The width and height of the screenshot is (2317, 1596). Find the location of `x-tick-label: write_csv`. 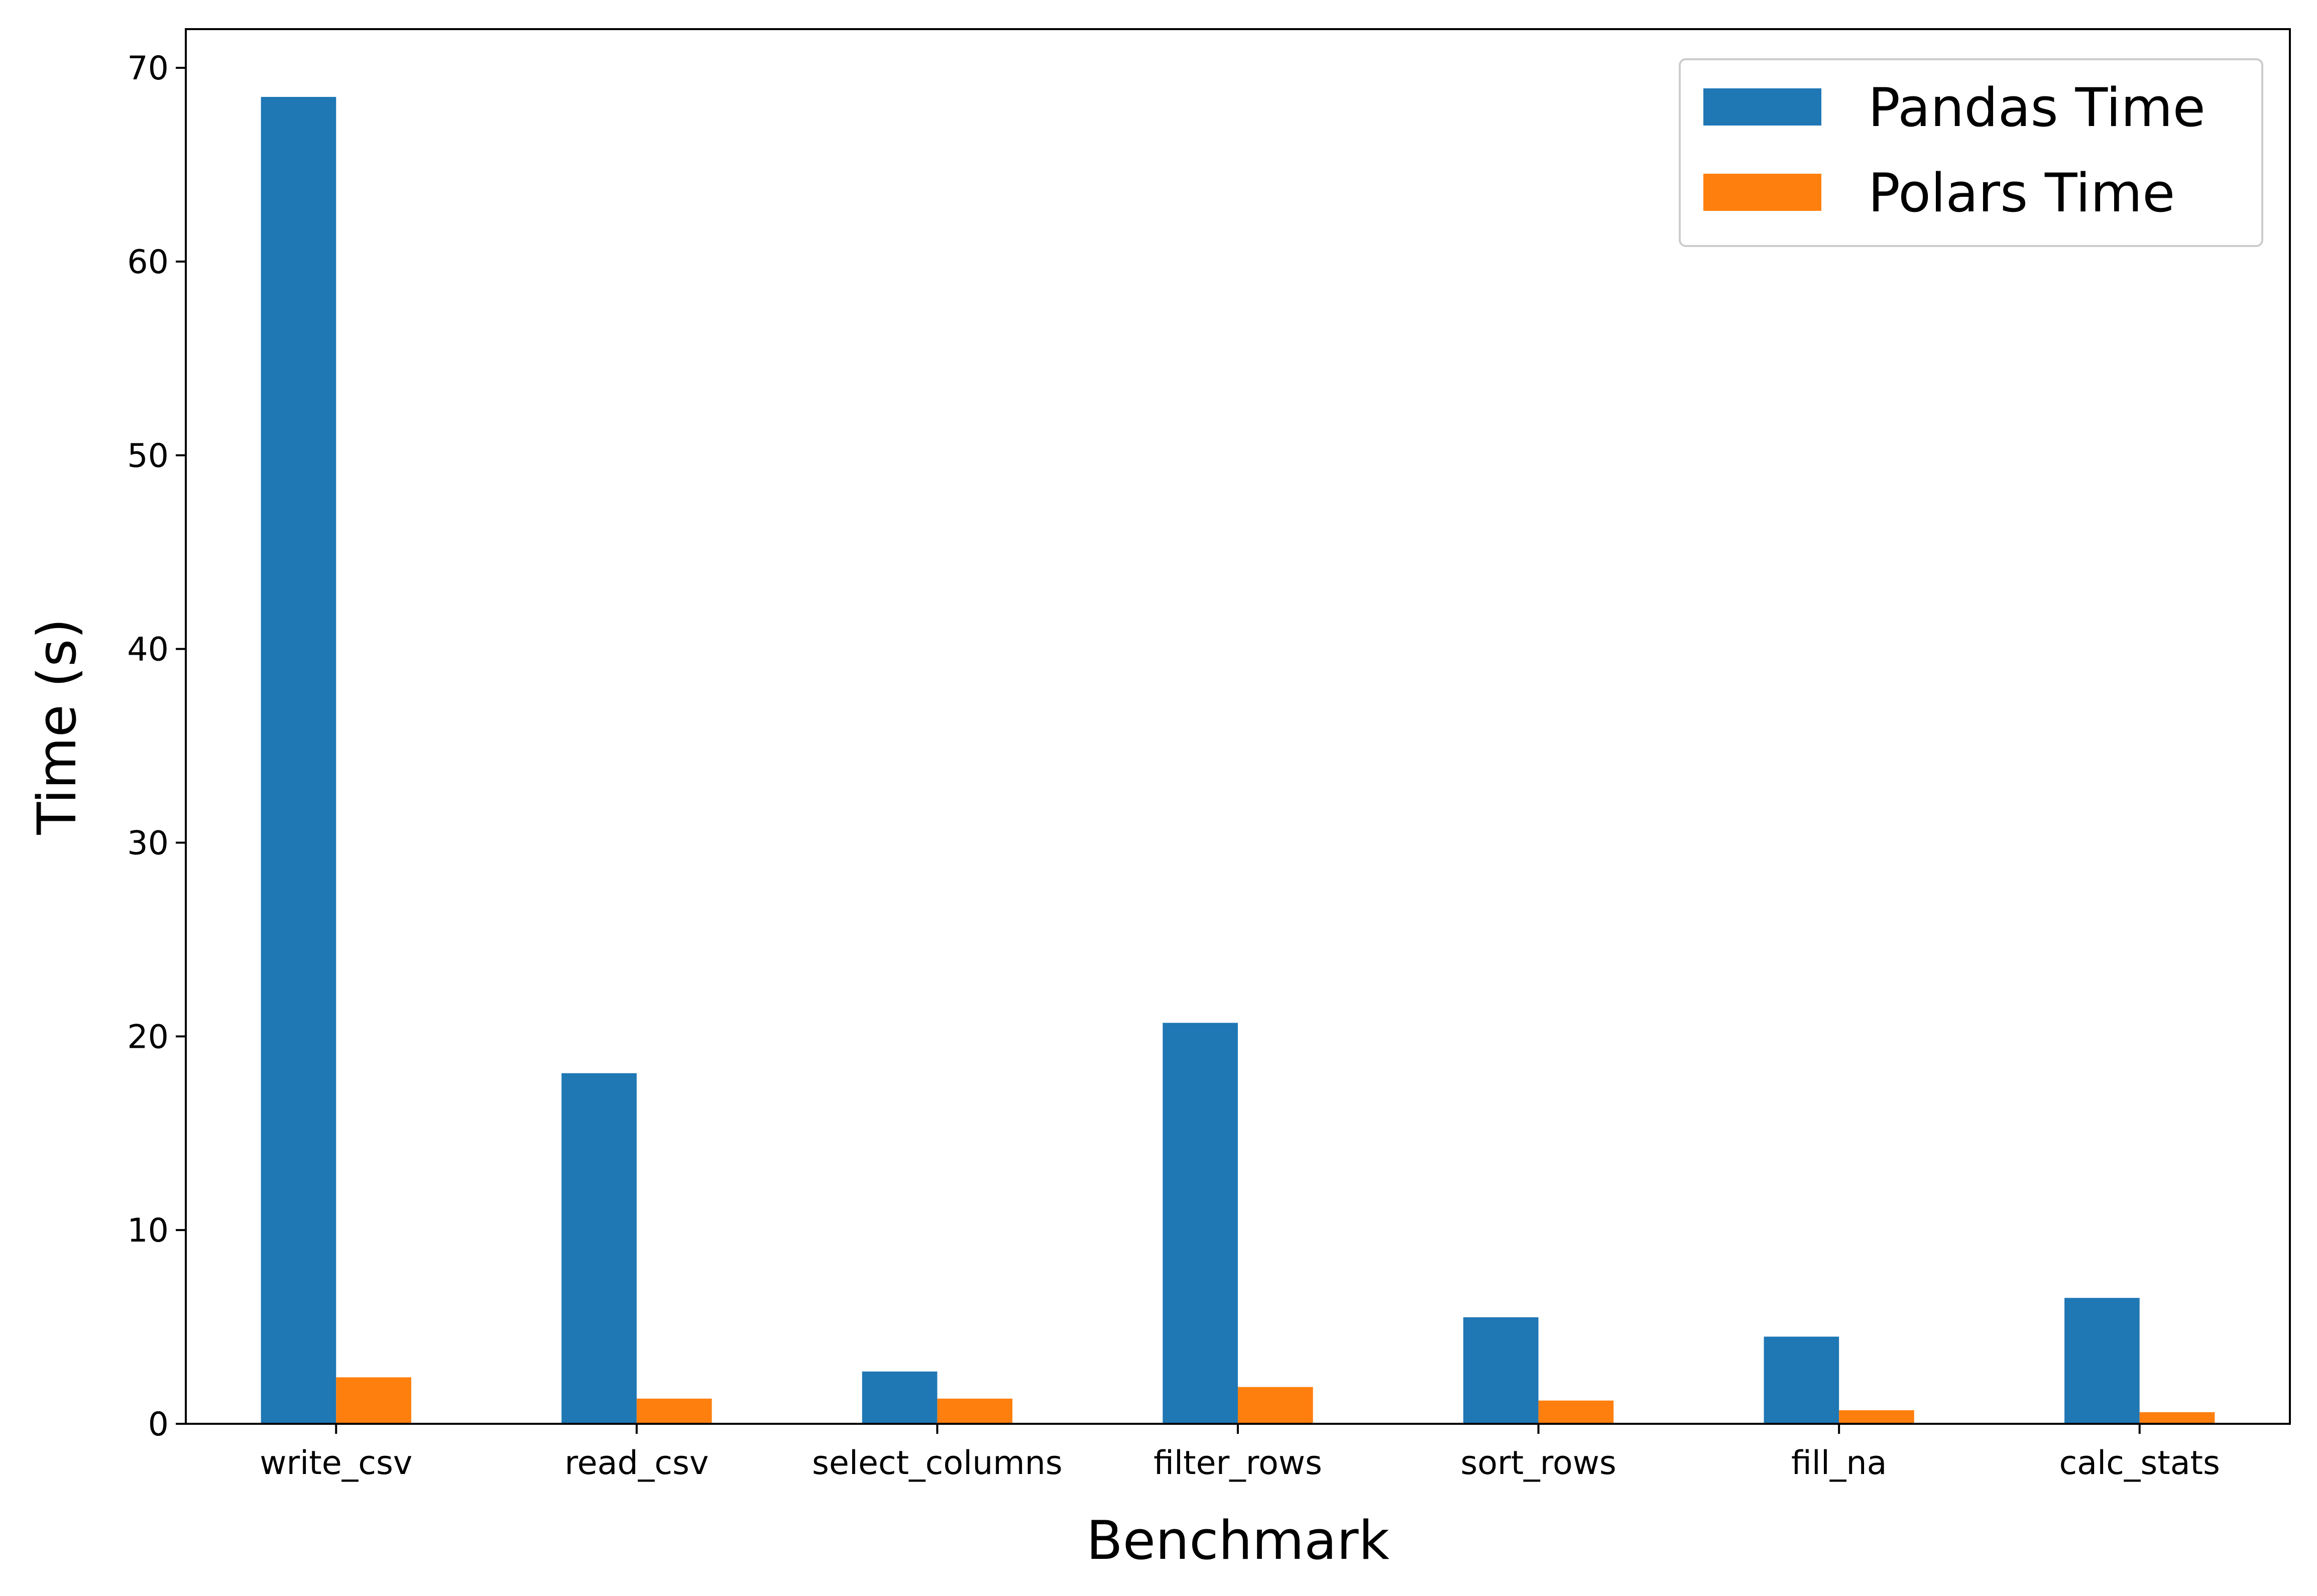

x-tick-label: write_csv is located at coordinates (336, 1463).